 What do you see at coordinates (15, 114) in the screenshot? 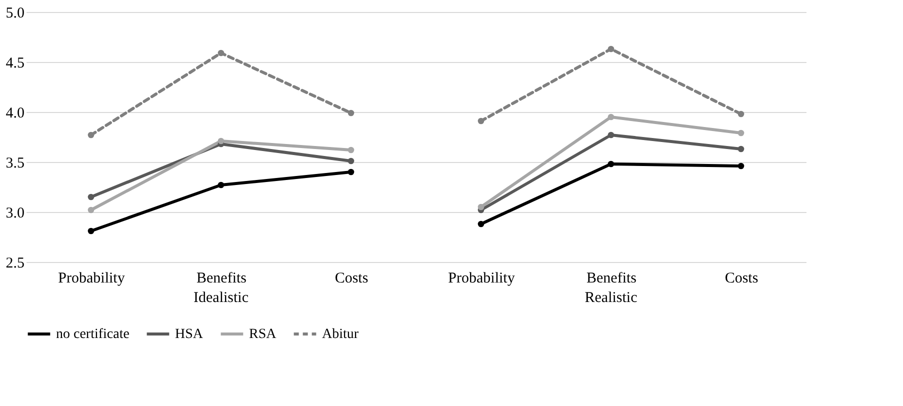
I see `y-tick-label: 4.0` at bounding box center [15, 114].